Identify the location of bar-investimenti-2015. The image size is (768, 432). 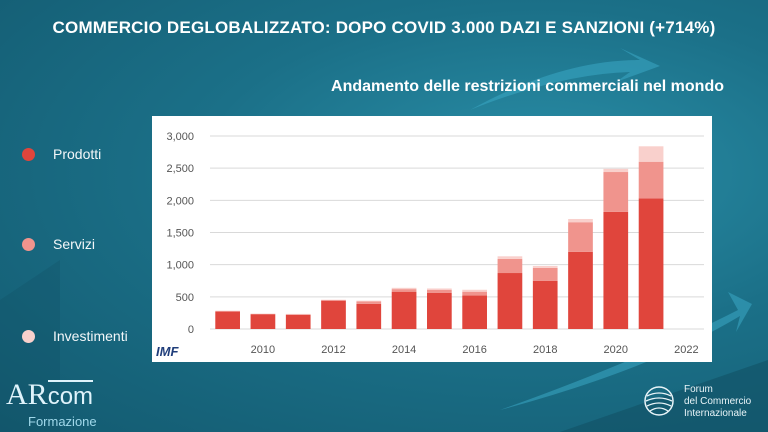
(439, 289).